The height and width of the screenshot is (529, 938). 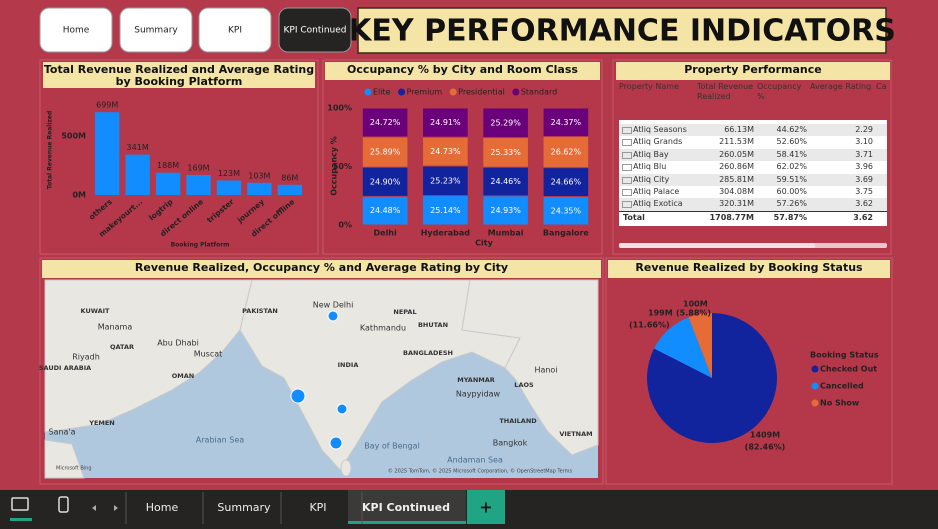 I want to click on y-tick-label: 500M, so click(x=73, y=135).